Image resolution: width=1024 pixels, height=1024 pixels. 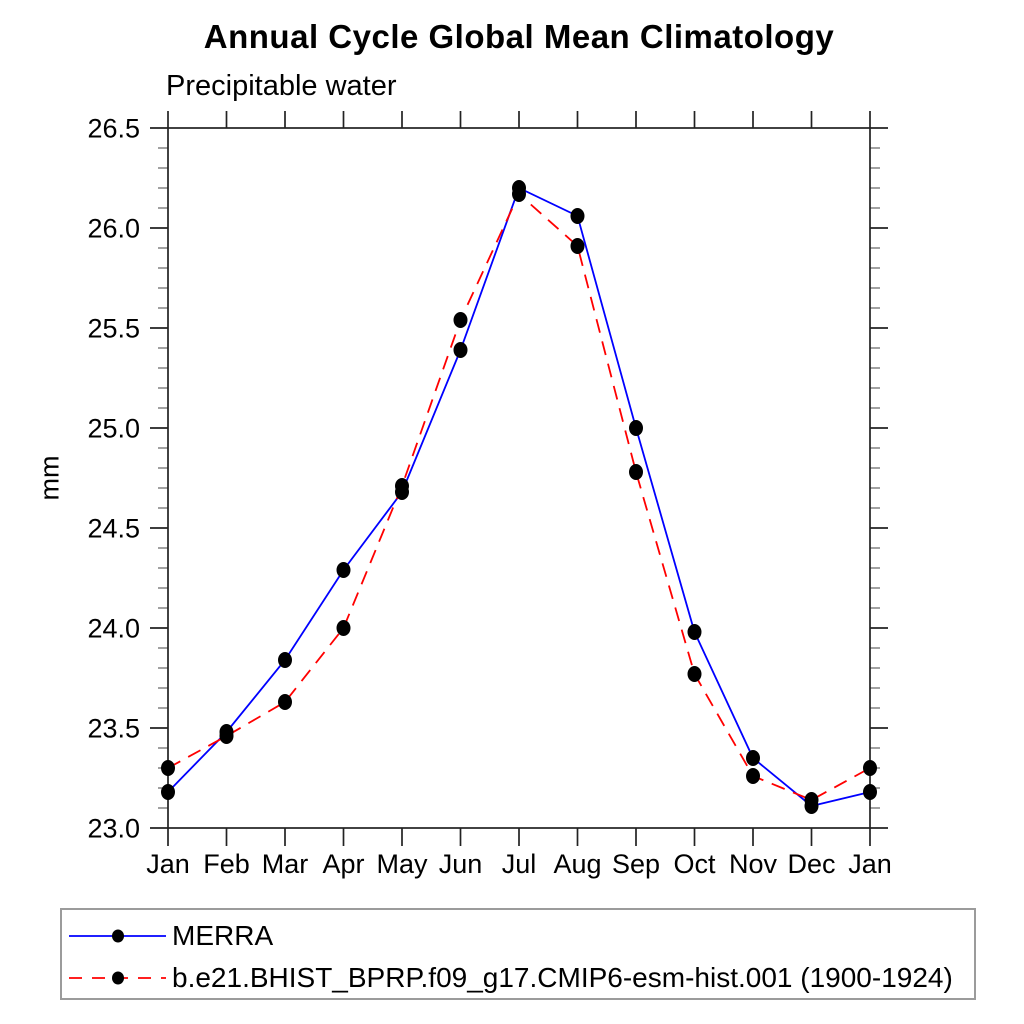 What do you see at coordinates (281, 86) in the screenshot?
I see `chart-subtitle: Precipitable water` at bounding box center [281, 86].